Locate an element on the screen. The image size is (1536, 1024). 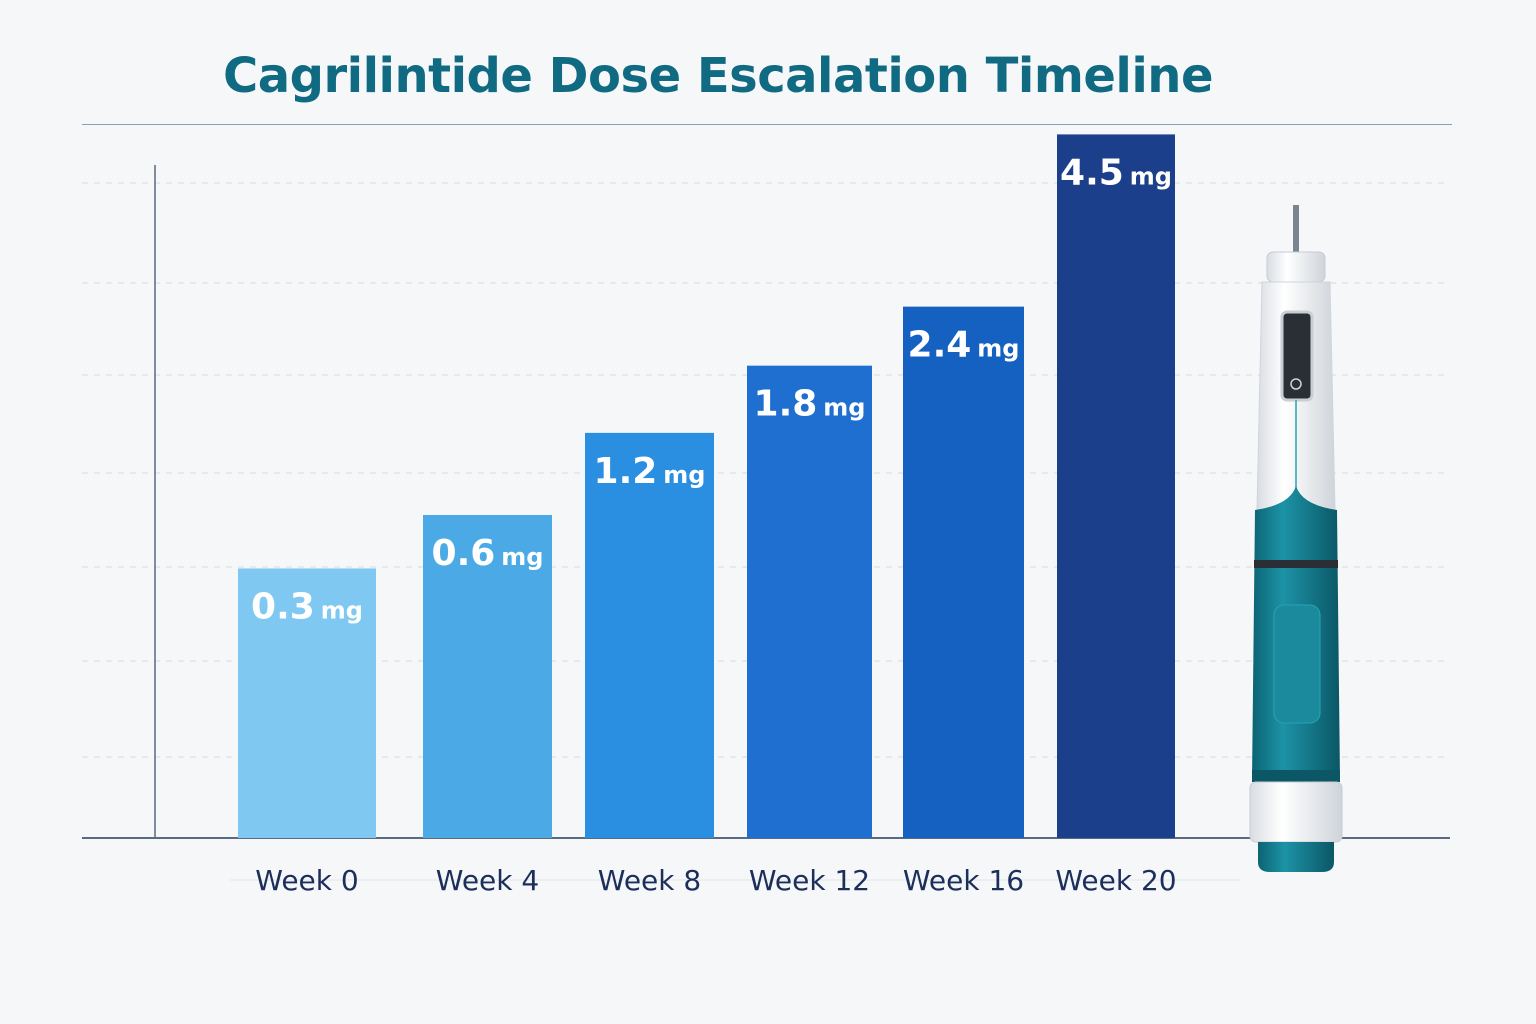
x-tick-label: Week 8 is located at coordinates (649, 880).